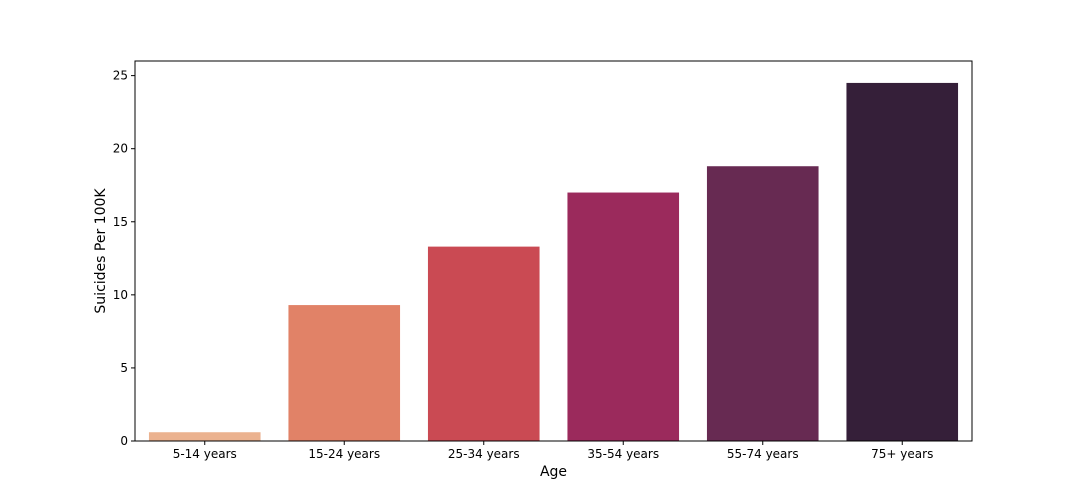 The width and height of the screenshot is (1080, 504). Describe the element at coordinates (124, 258) in the screenshot. I see `y-axis-ticks: 0 5 10 15 20 25` at that location.